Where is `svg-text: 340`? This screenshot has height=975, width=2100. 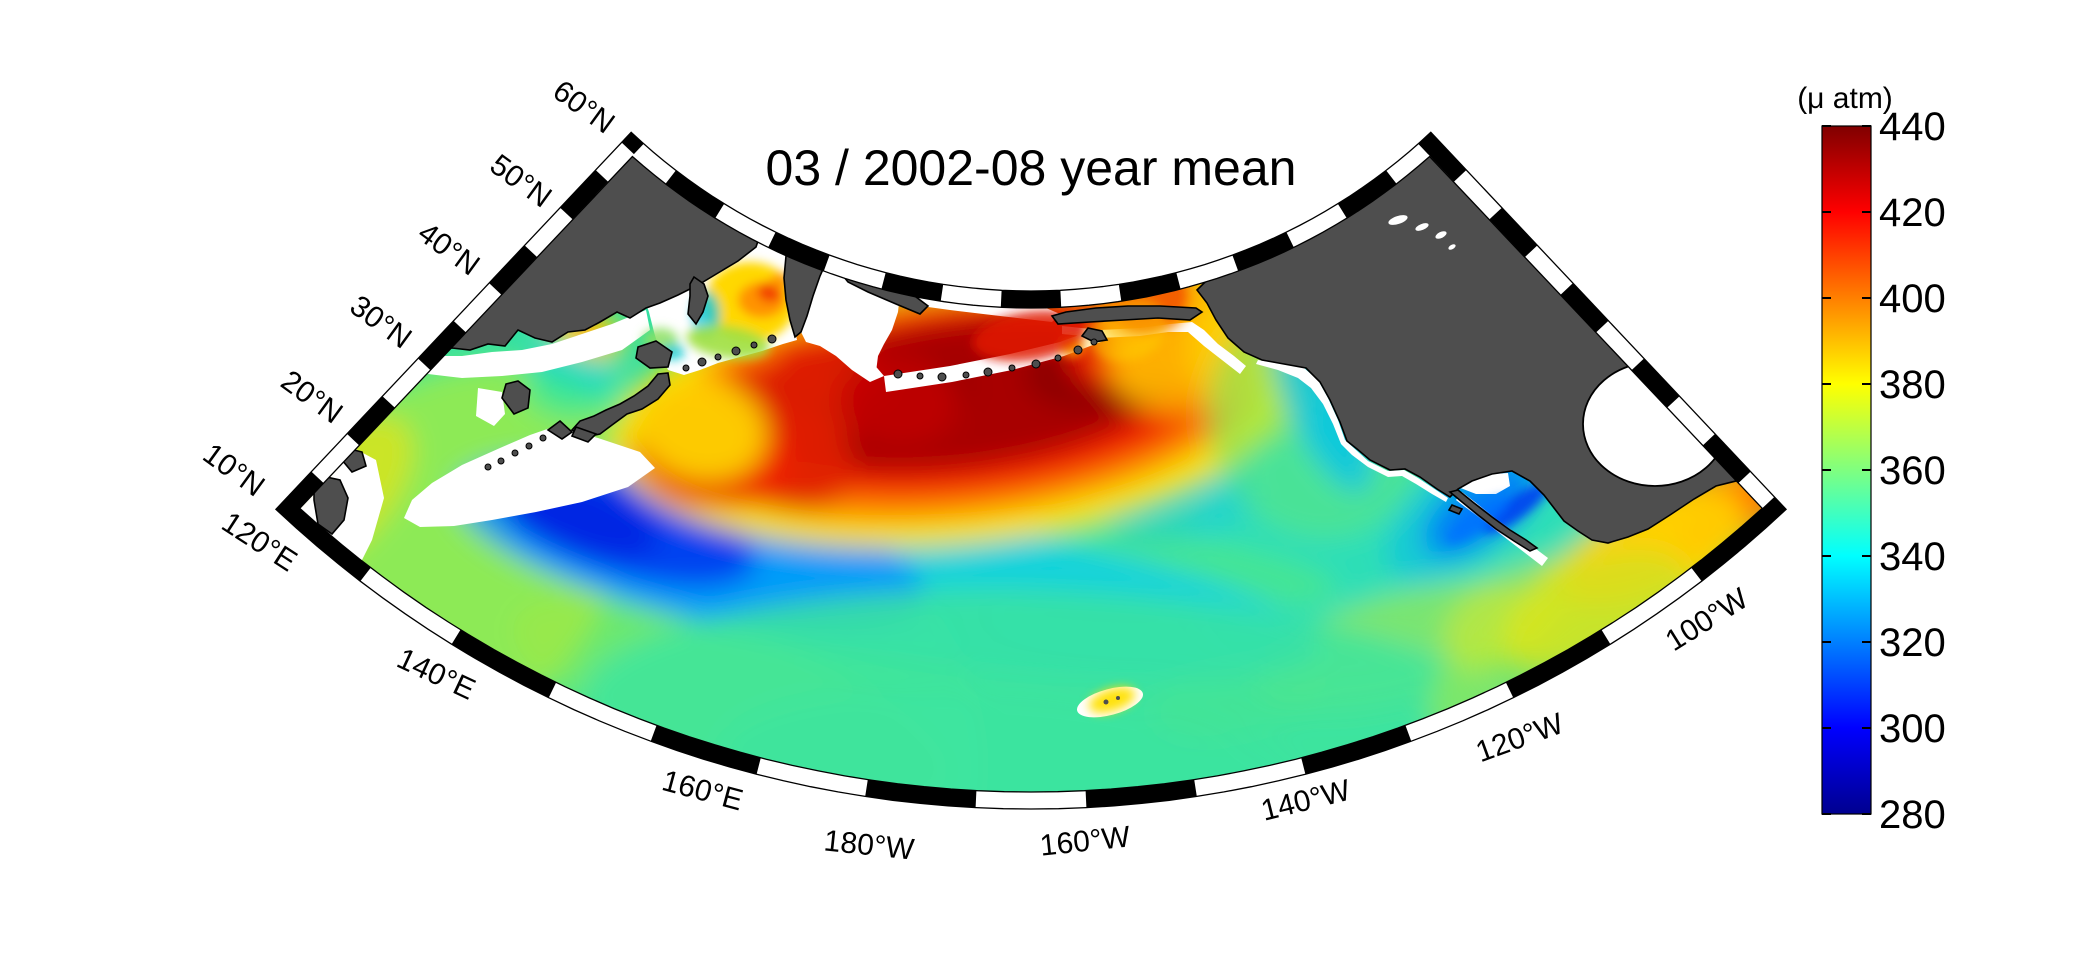 svg-text: 340 is located at coordinates (1912, 557).